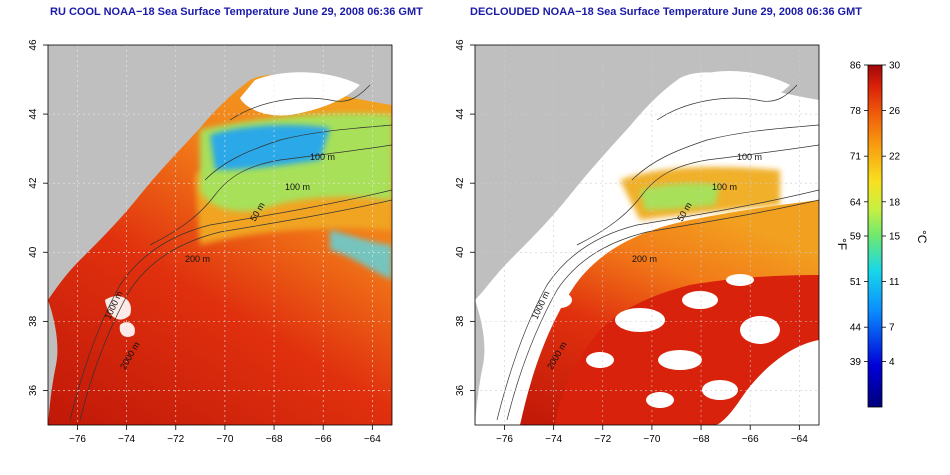 The image size is (950, 475). I want to click on fahrenheit-tick-label: 71, so click(856, 157).